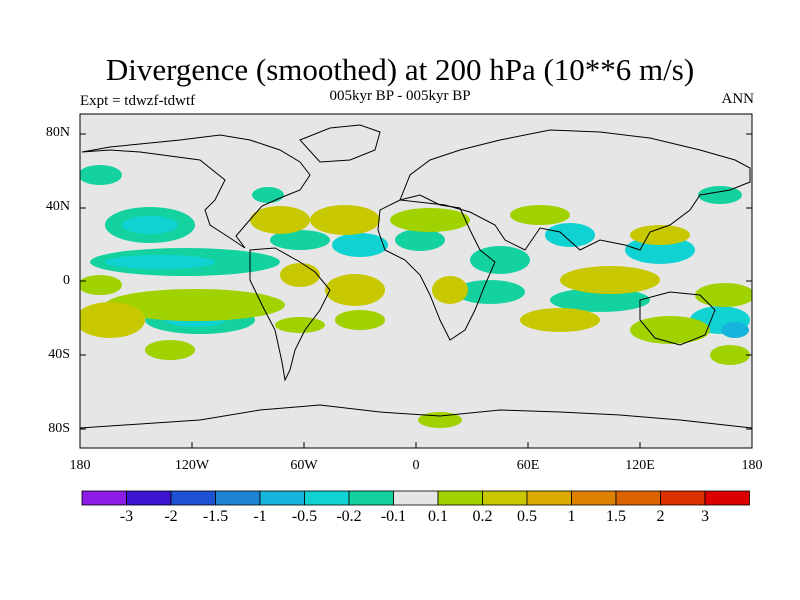 The width and height of the screenshot is (800, 600). What do you see at coordinates (527, 516) in the screenshot?
I see `colorbar-label: 0.5` at bounding box center [527, 516].